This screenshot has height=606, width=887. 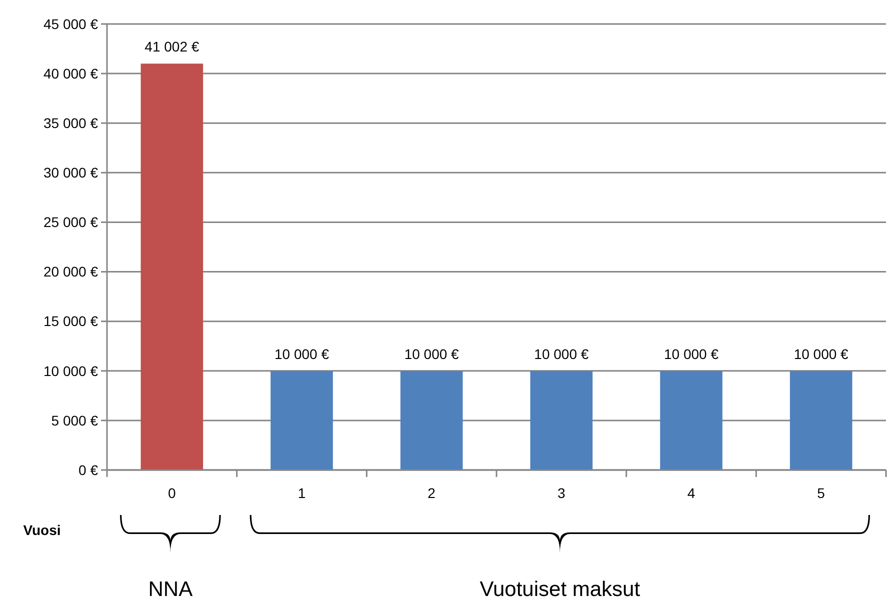 I want to click on text: NNA, so click(x=170, y=589).